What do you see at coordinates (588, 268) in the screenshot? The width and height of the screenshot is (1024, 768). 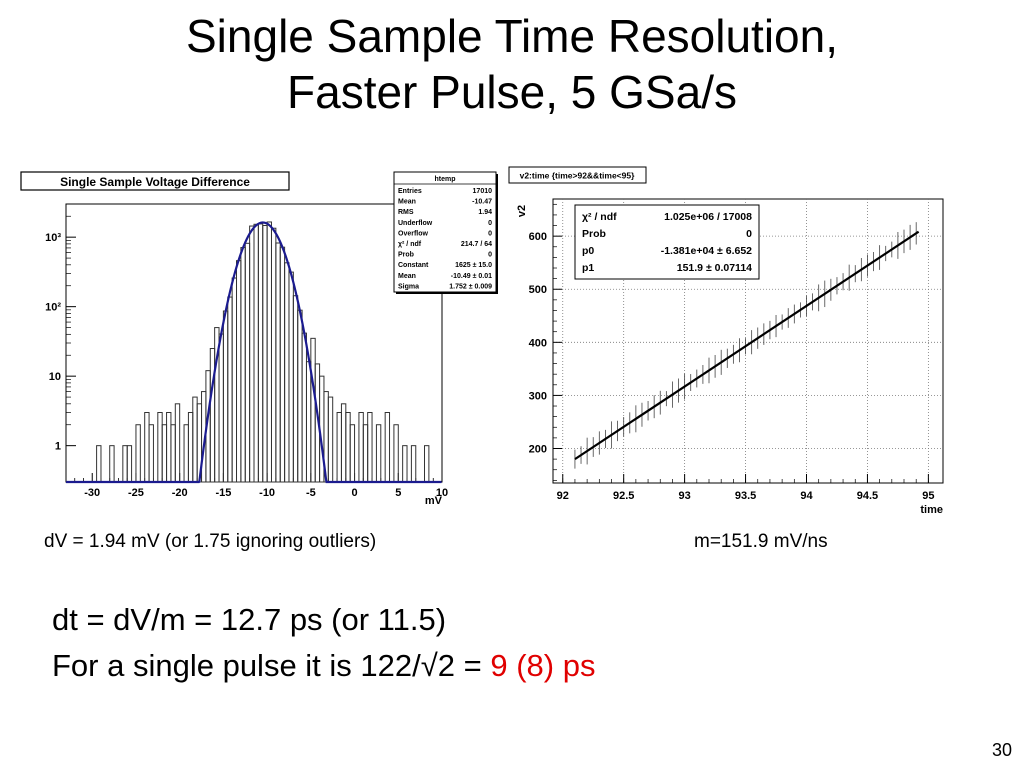 I see `stats-row-label: p1` at bounding box center [588, 268].